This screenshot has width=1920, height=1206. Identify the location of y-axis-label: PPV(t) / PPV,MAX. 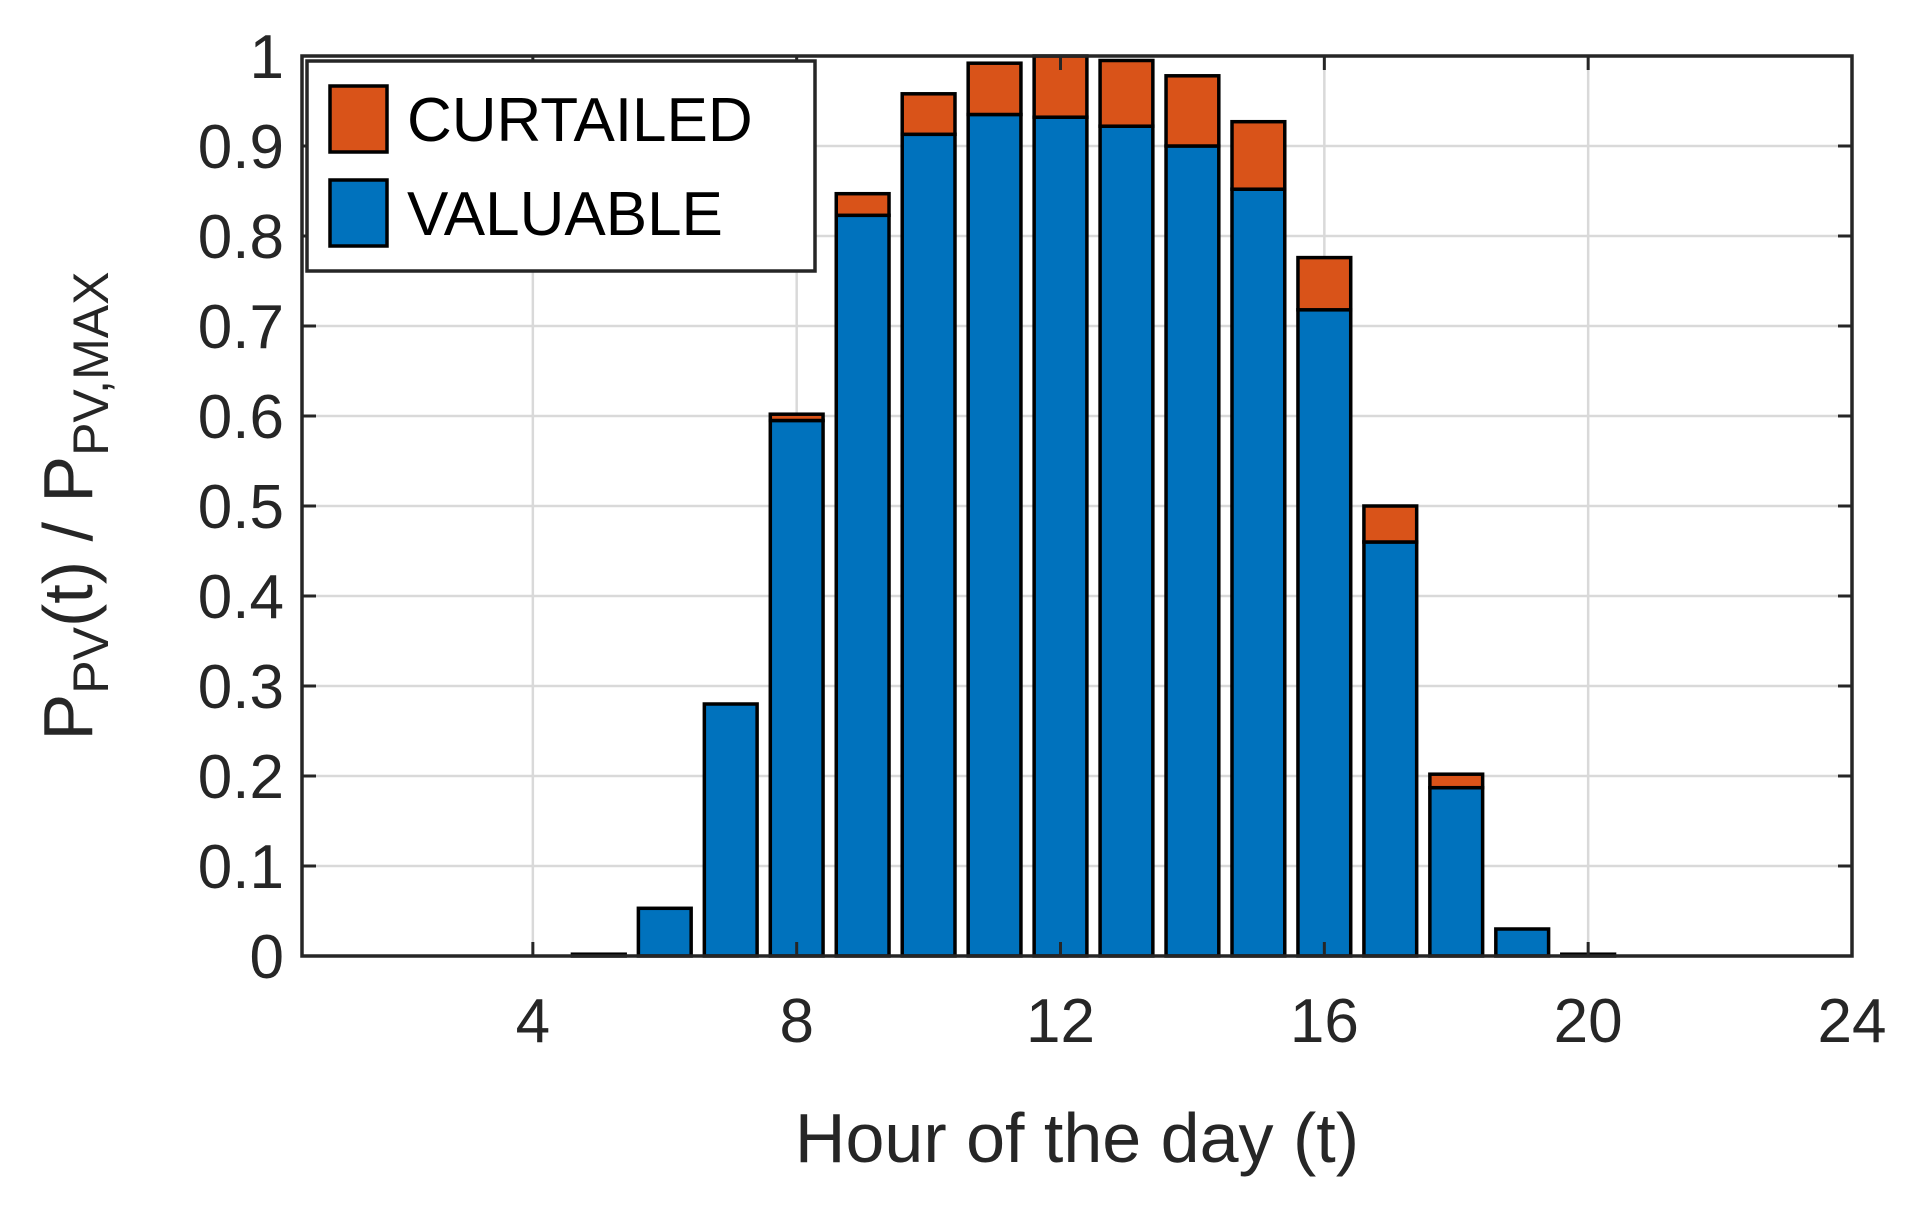
(74, 506).